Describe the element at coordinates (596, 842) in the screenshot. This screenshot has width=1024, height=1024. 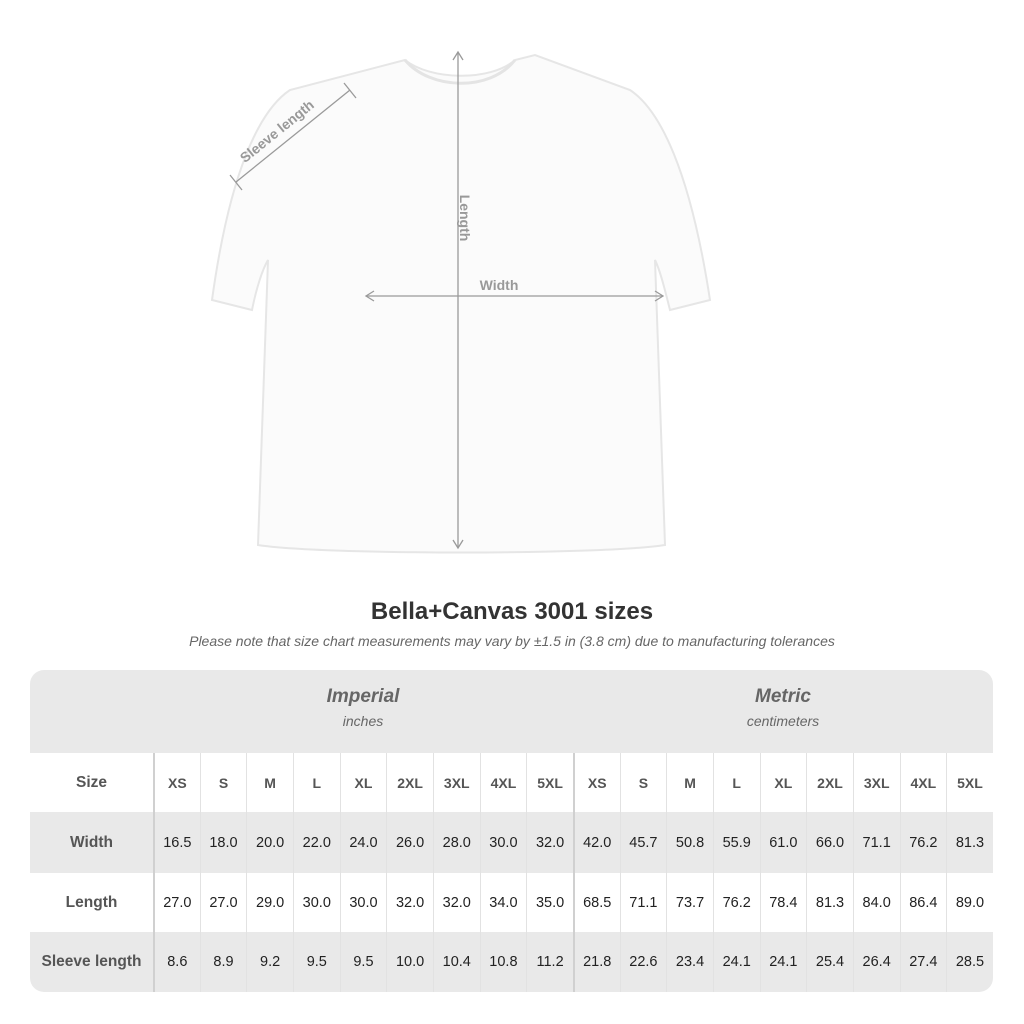
I see `value-cell: 42.0` at that location.